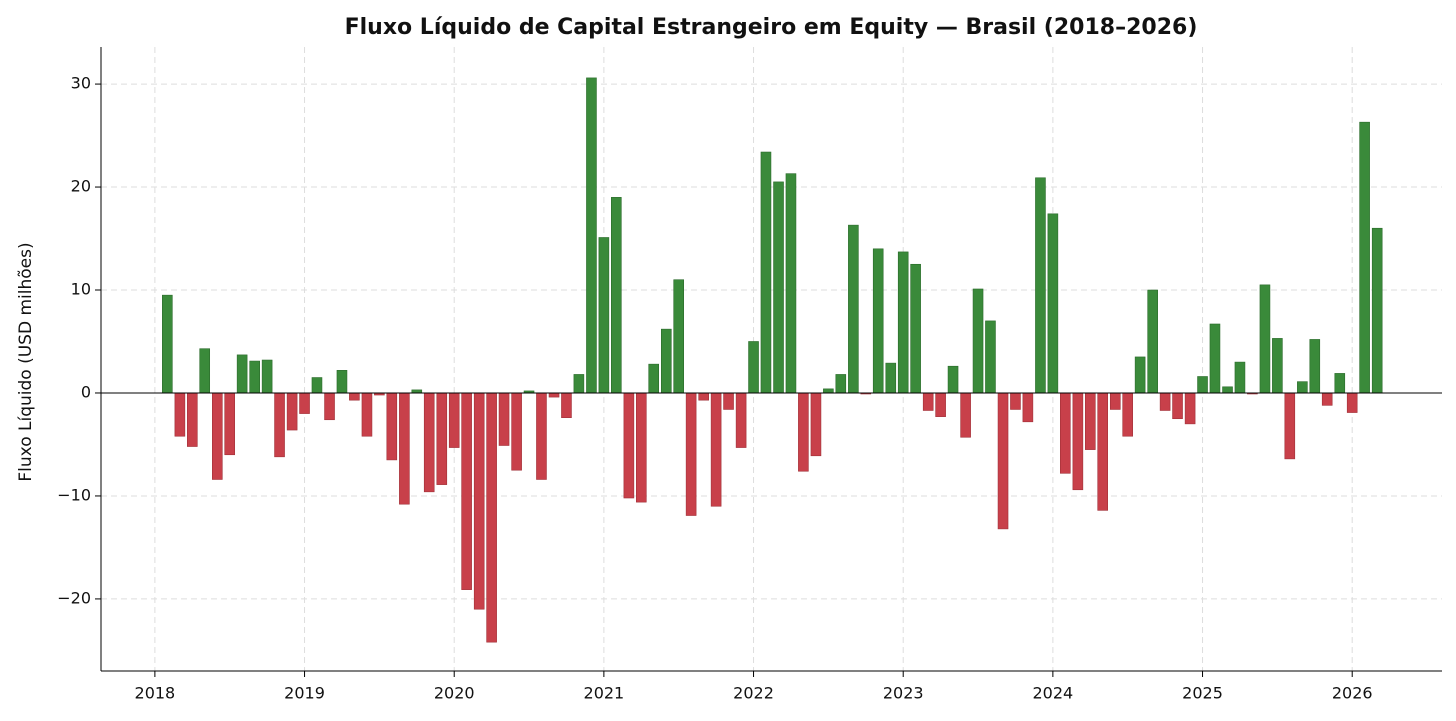 The image size is (1456, 721). I want to click on x-tick-label: 2020, so click(454, 693).